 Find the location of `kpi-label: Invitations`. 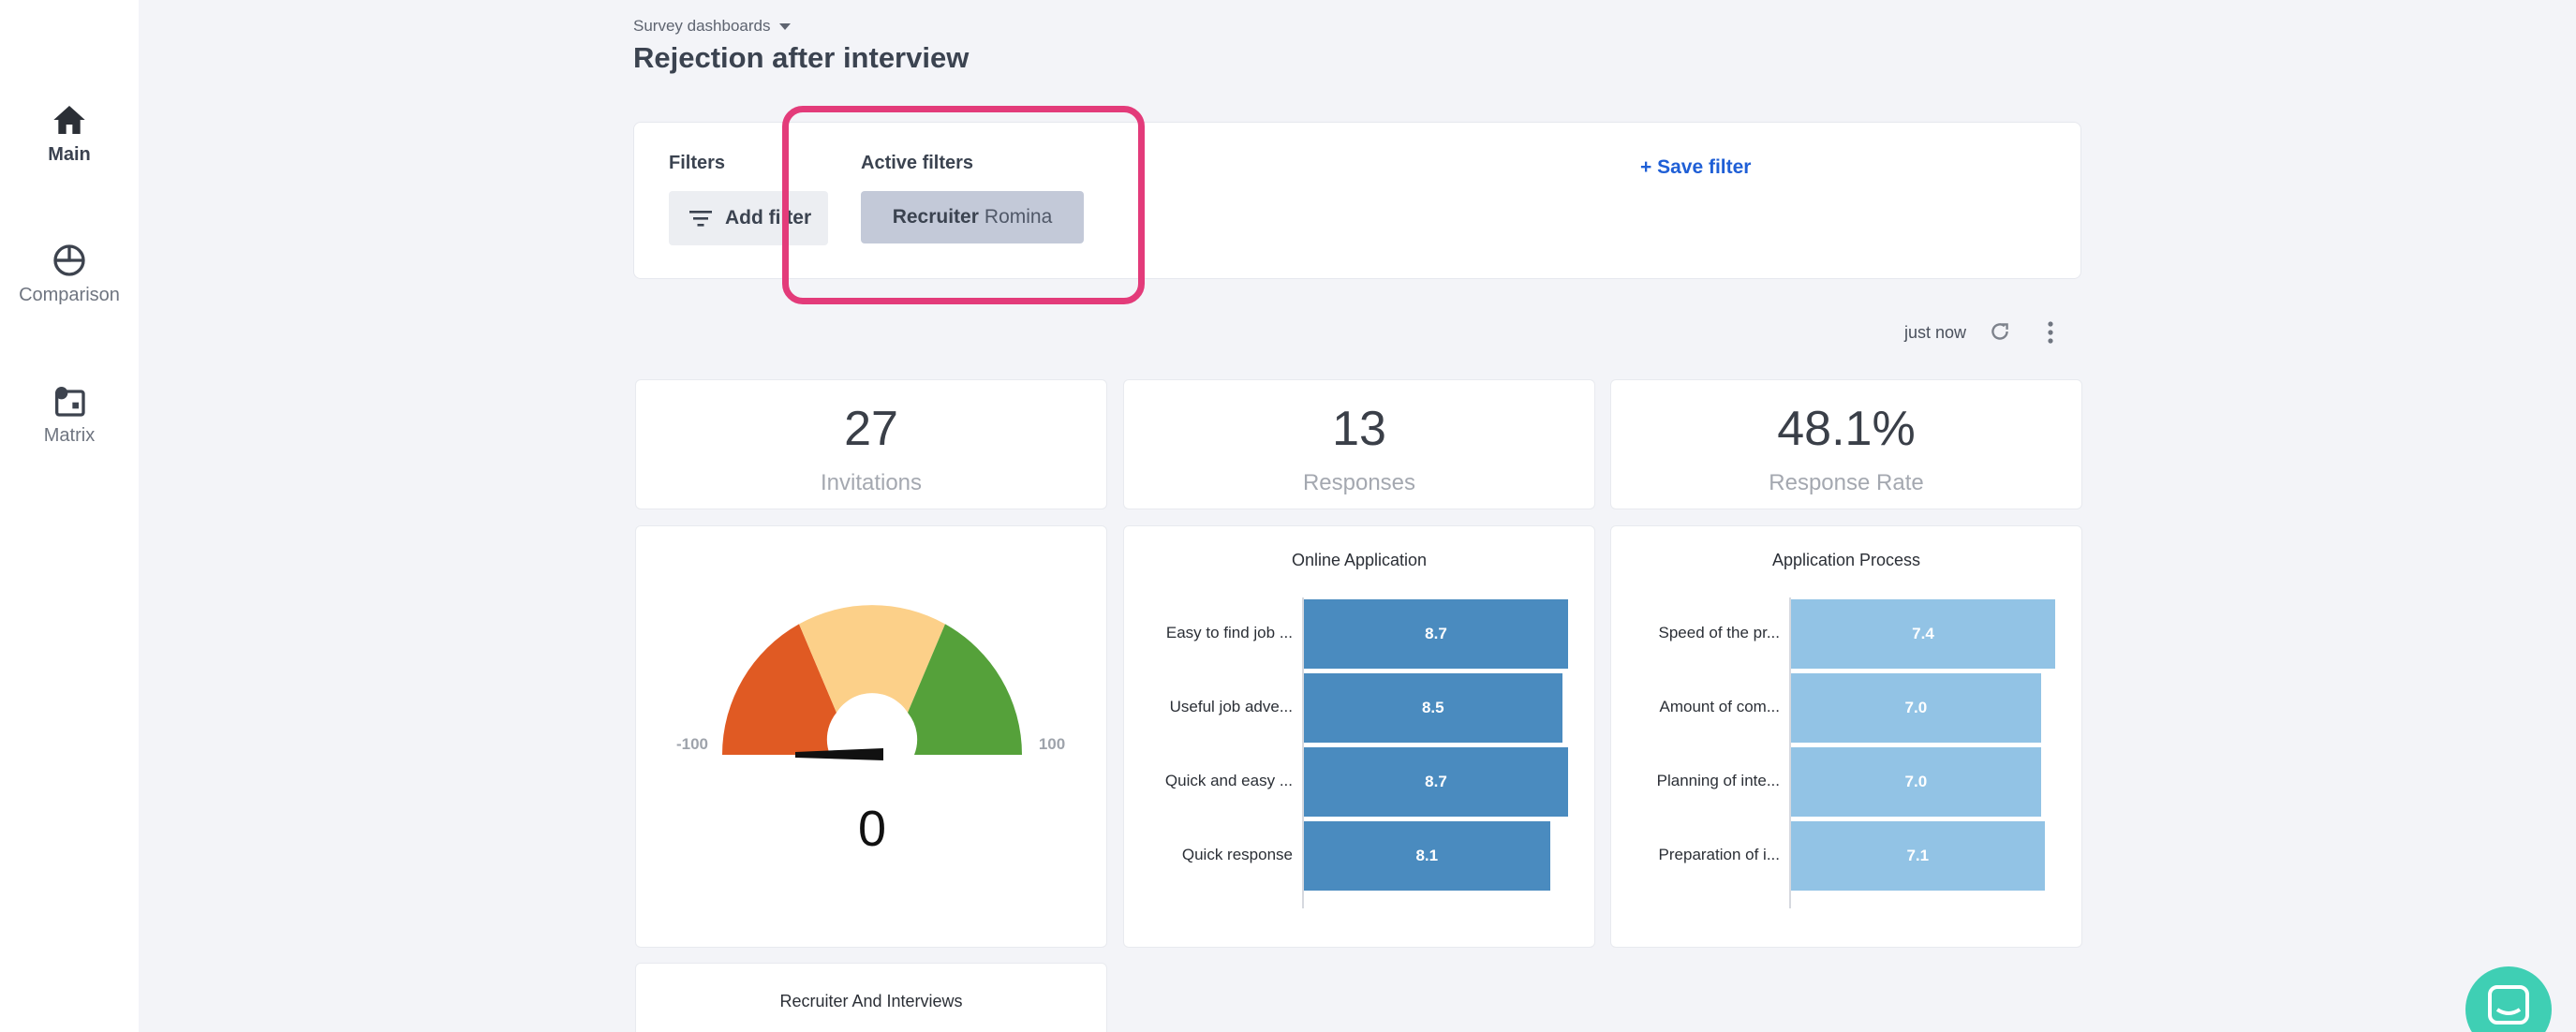

kpi-label: Invitations is located at coordinates (871, 482).